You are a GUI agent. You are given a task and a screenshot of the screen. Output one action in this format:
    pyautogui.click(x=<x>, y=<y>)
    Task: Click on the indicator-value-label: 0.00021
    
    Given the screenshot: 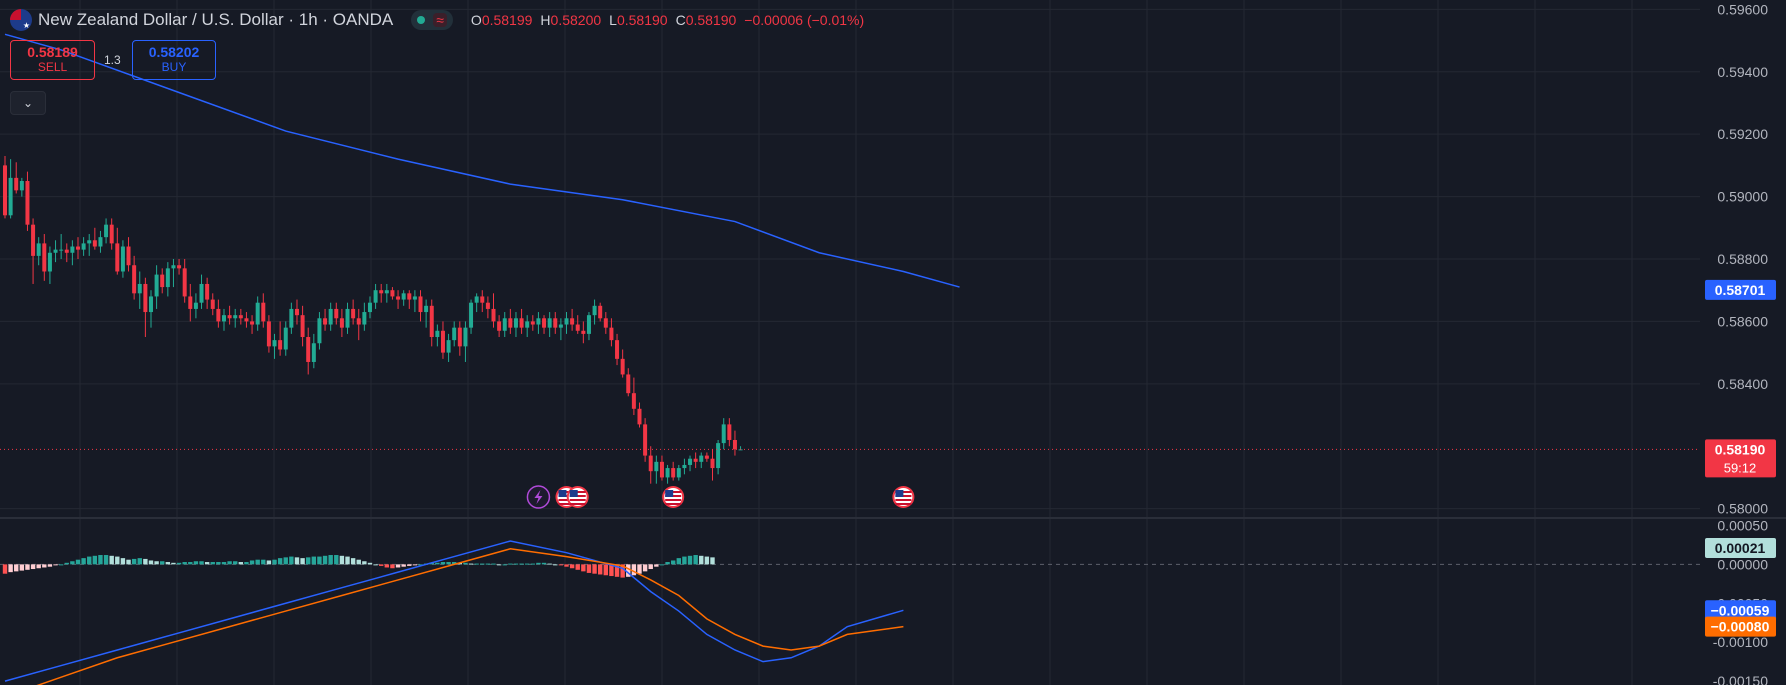 What is the action you would take?
    pyautogui.click(x=1740, y=548)
    